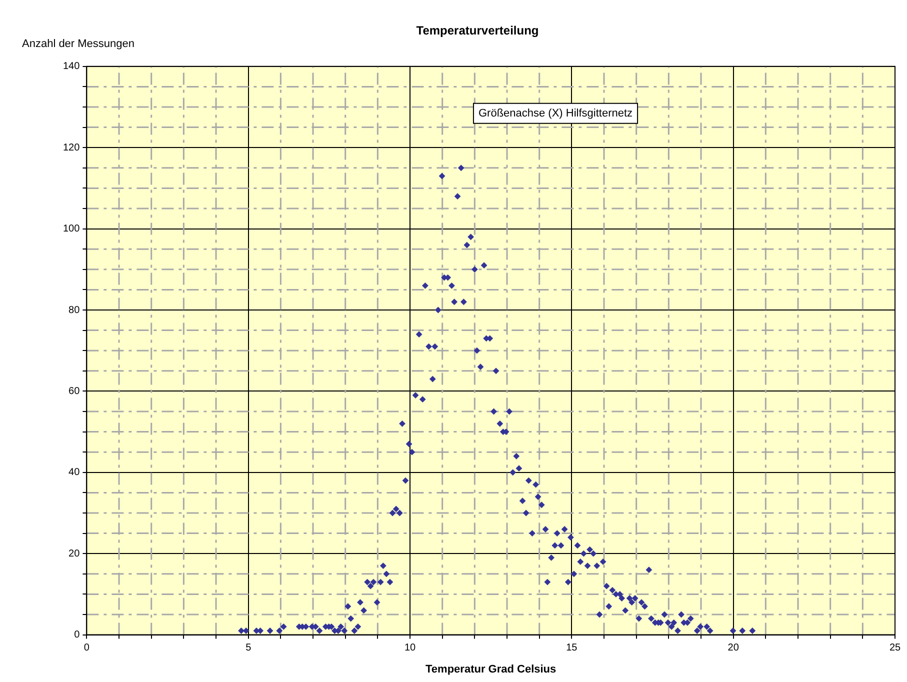 The image size is (907, 682). Describe the element at coordinates (555, 113) in the screenshot. I see `annotation: Größenachse (X) Hilfsgitternetz` at that location.